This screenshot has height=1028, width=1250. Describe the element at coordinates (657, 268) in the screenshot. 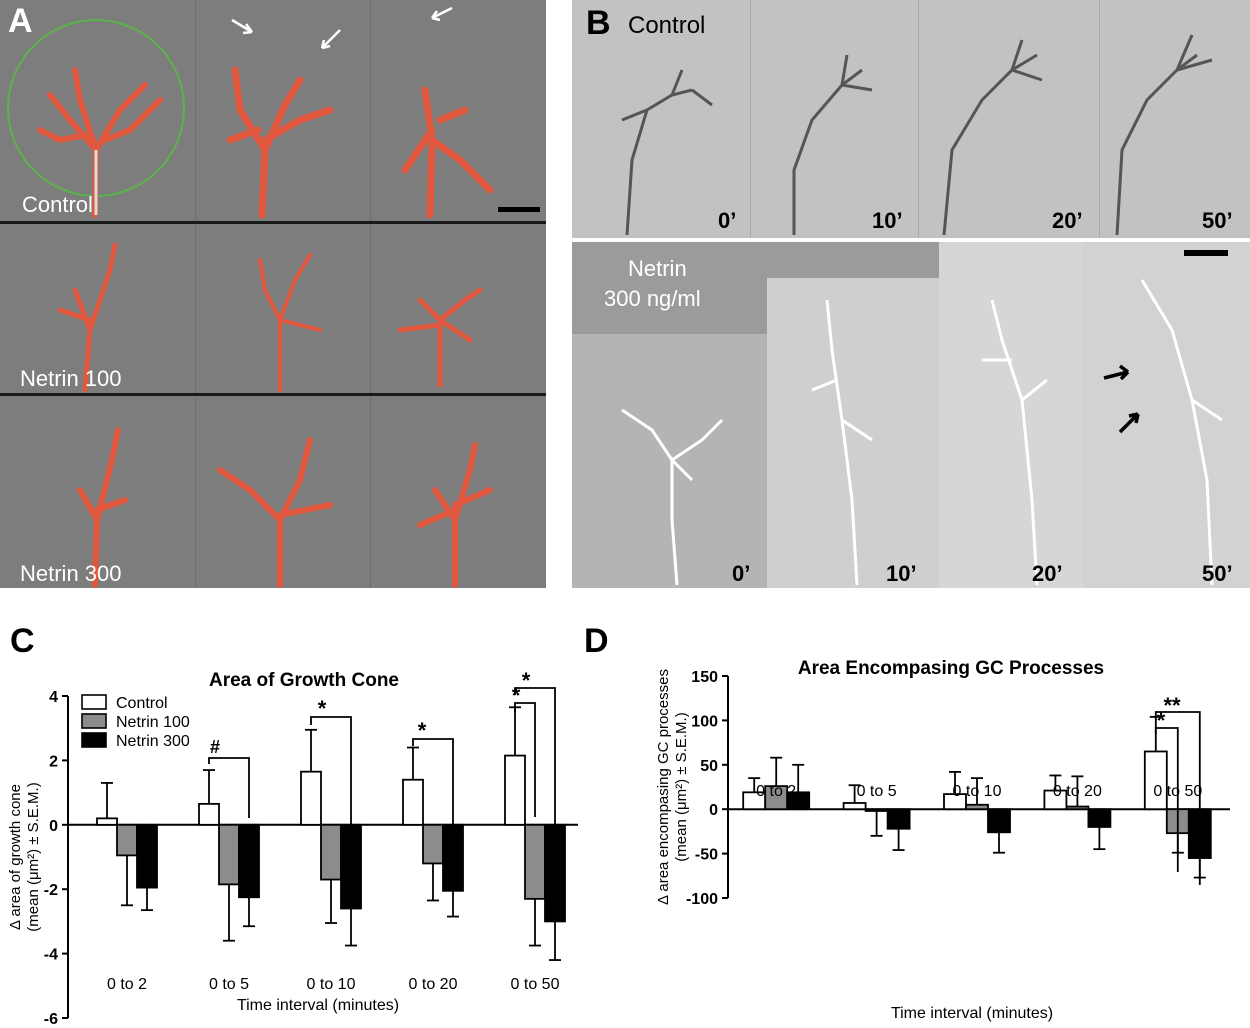

I see `netrin-label-line1: Netrin` at that location.